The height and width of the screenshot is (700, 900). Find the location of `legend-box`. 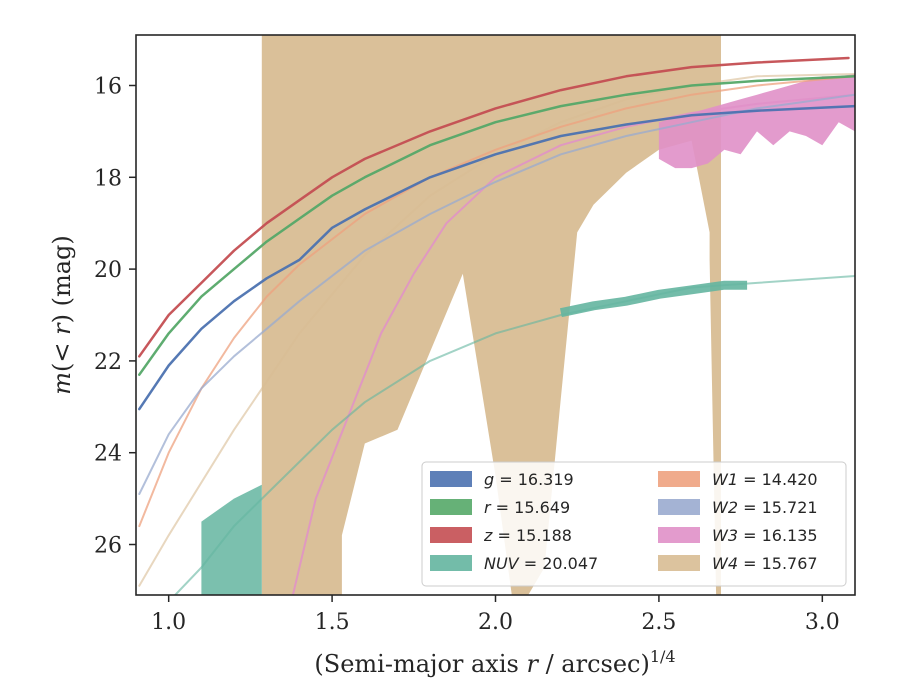

legend-box is located at coordinates (634, 524).